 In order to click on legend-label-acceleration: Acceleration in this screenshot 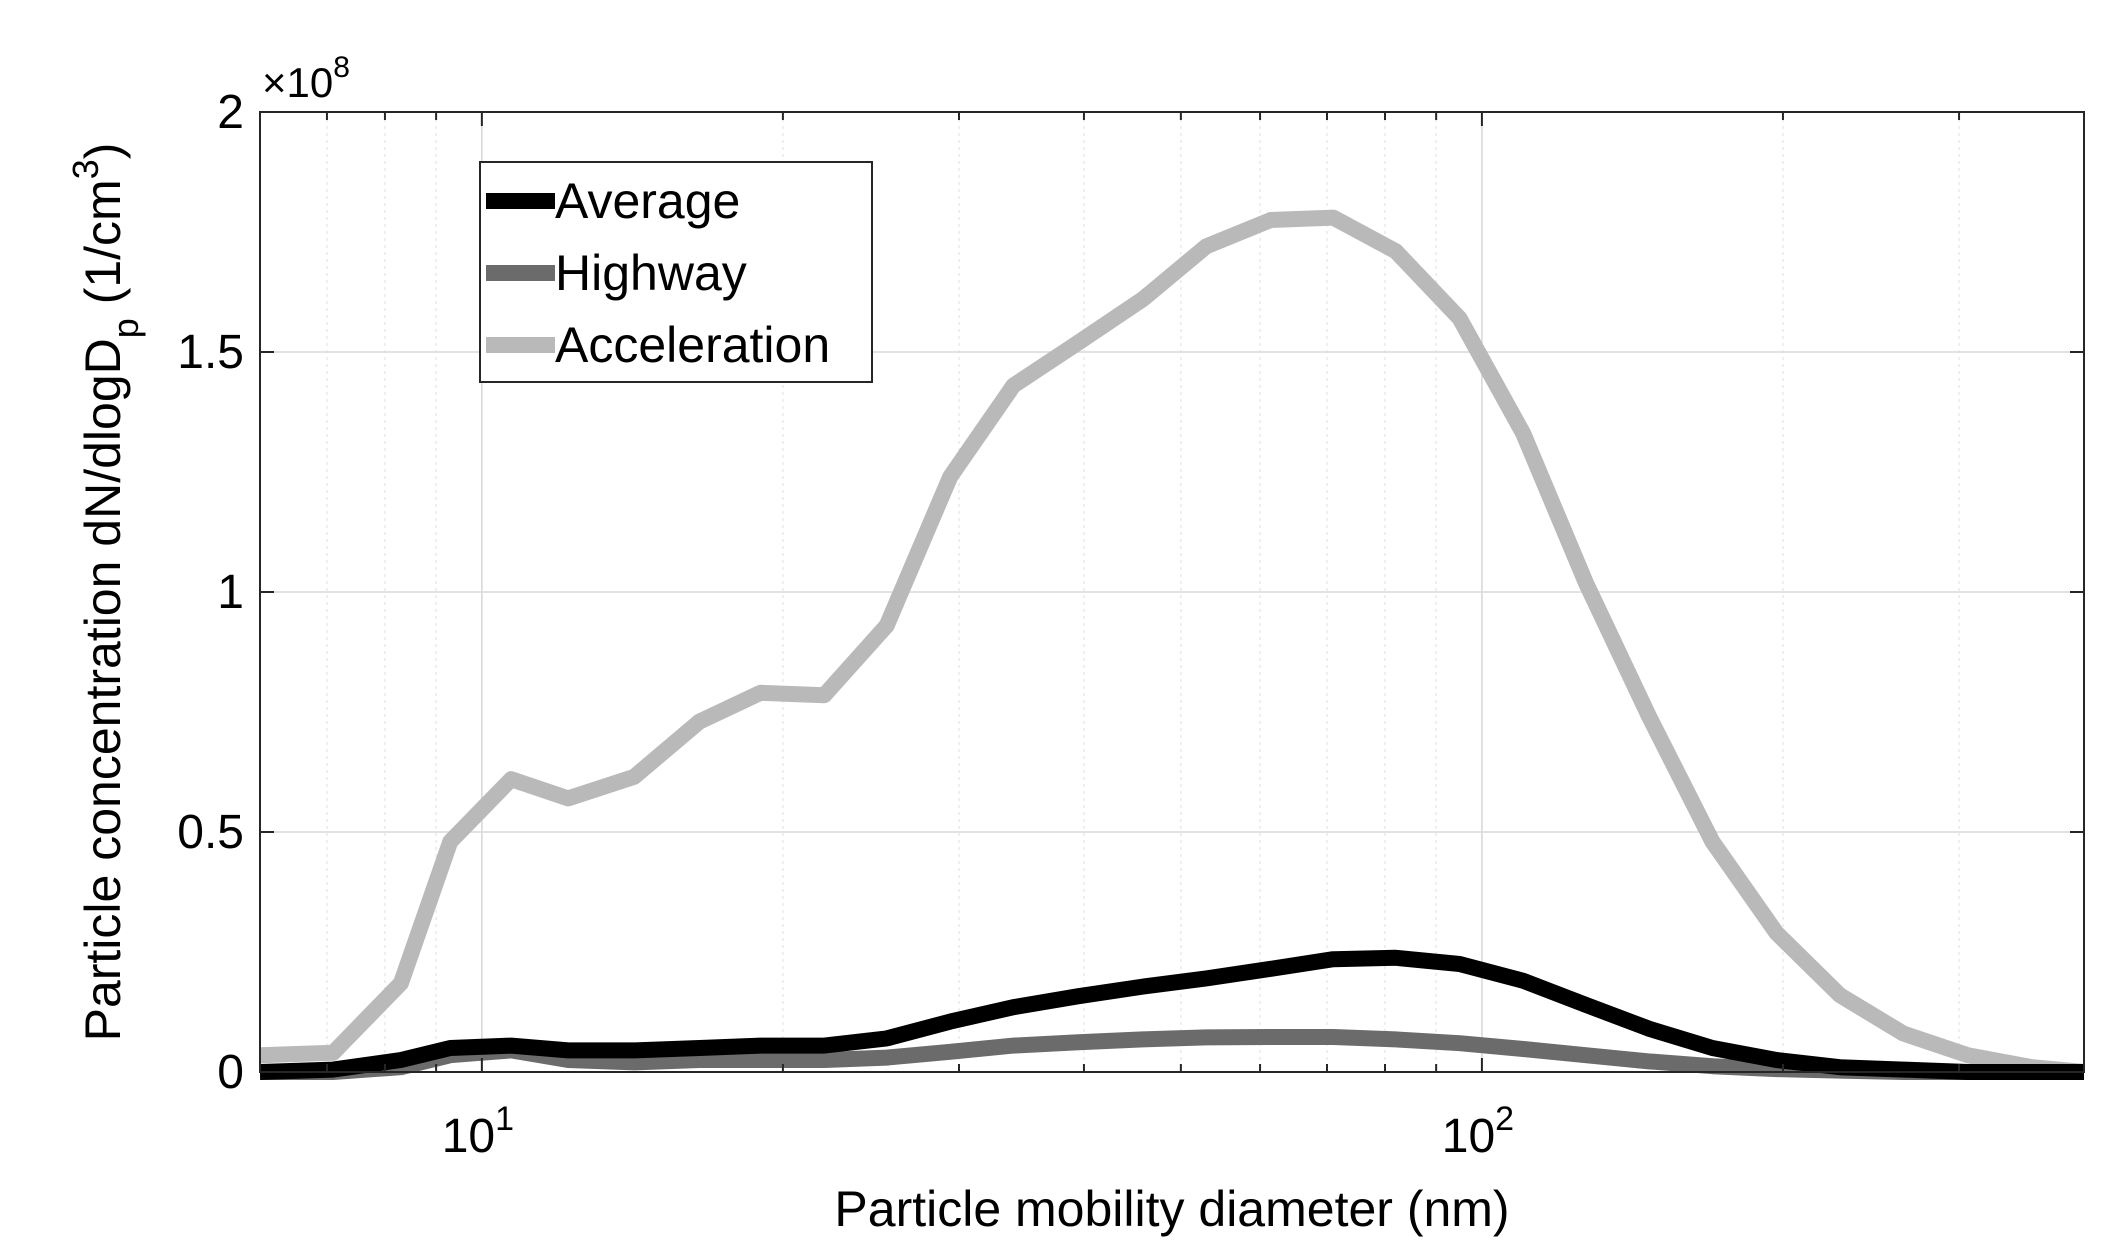, I will do `click(692, 345)`.